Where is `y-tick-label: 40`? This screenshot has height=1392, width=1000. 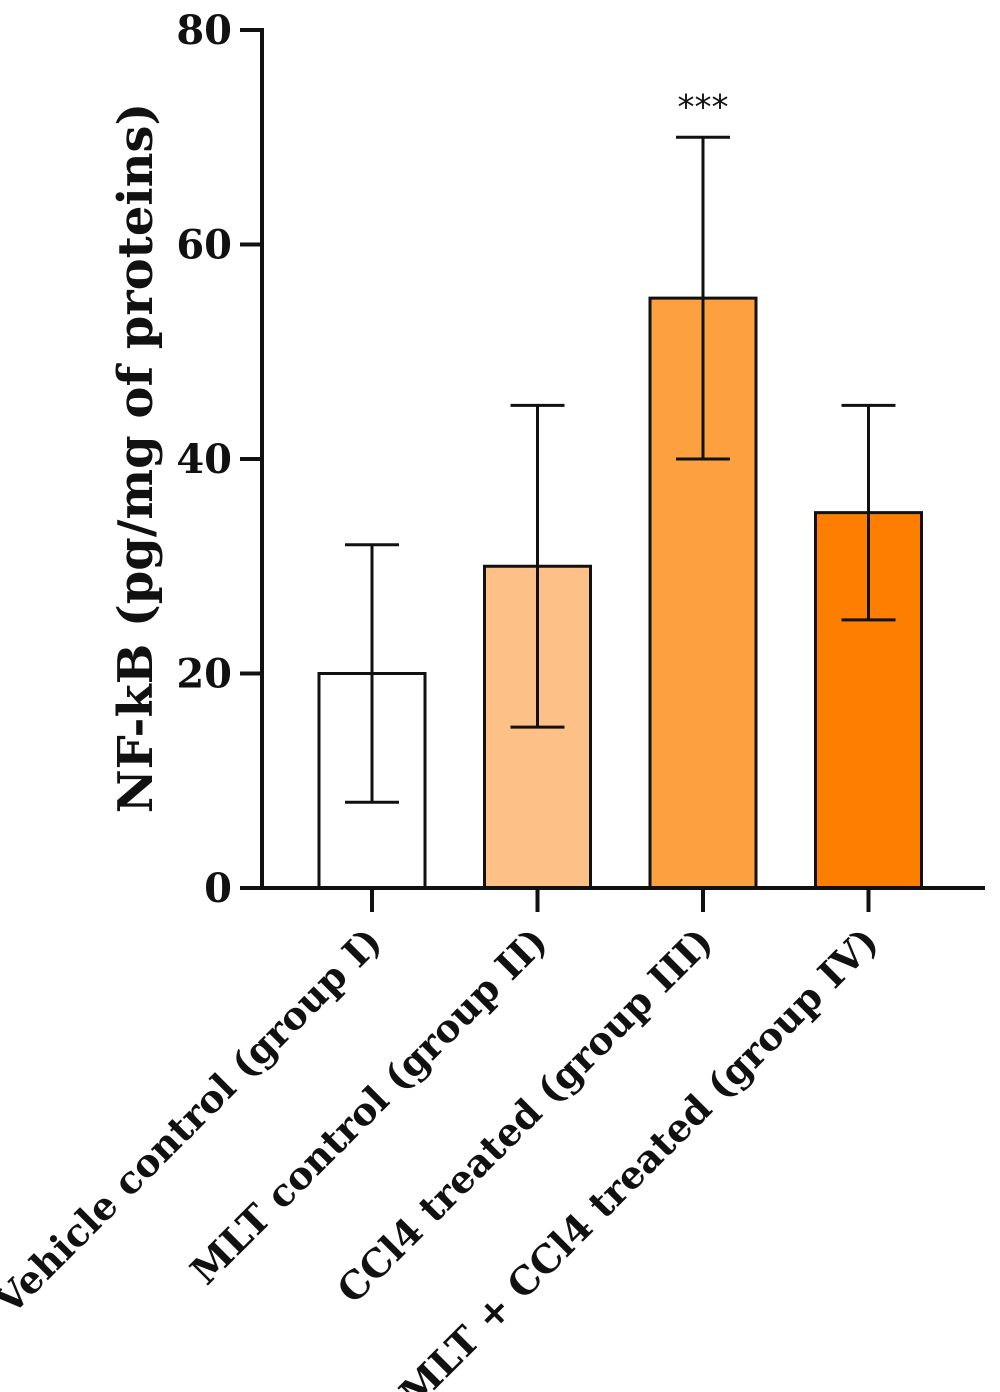
y-tick-label: 40 is located at coordinates (204, 459).